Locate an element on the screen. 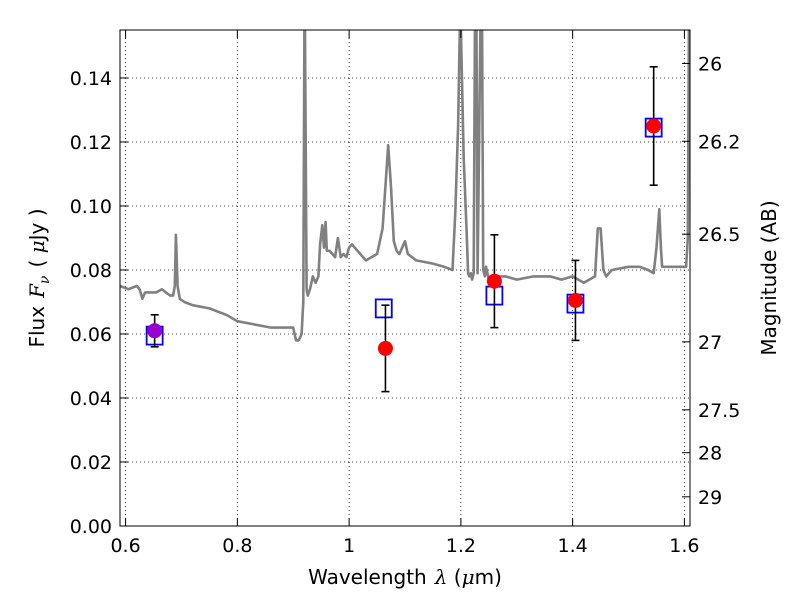 This screenshot has width=800, height=600. y2-tick-label: 26.5 is located at coordinates (719, 235).